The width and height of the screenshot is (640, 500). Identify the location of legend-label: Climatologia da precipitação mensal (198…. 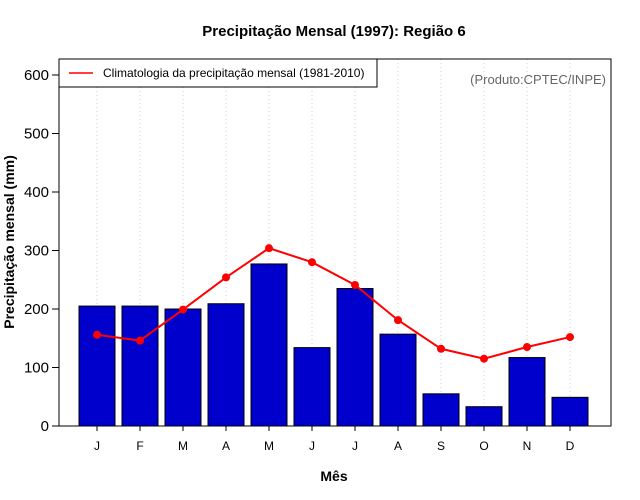
(233, 73).